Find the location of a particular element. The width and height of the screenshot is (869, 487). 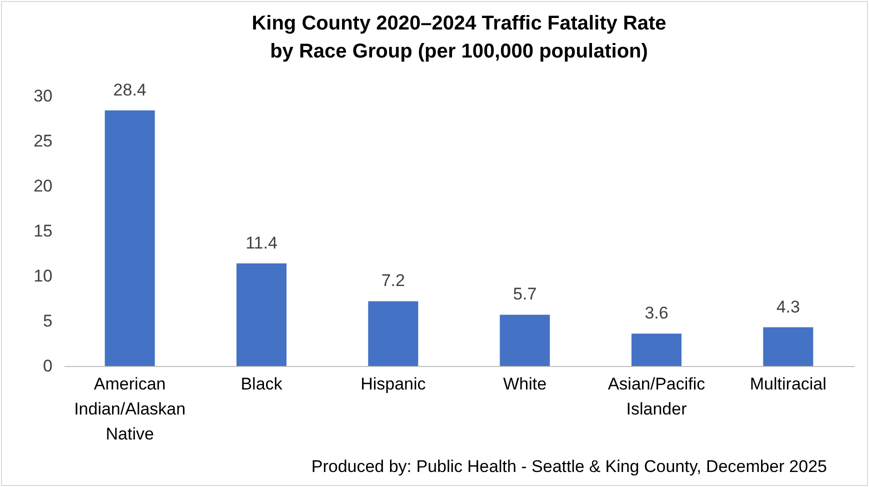

y-tick-label: 30 is located at coordinates (43, 96).